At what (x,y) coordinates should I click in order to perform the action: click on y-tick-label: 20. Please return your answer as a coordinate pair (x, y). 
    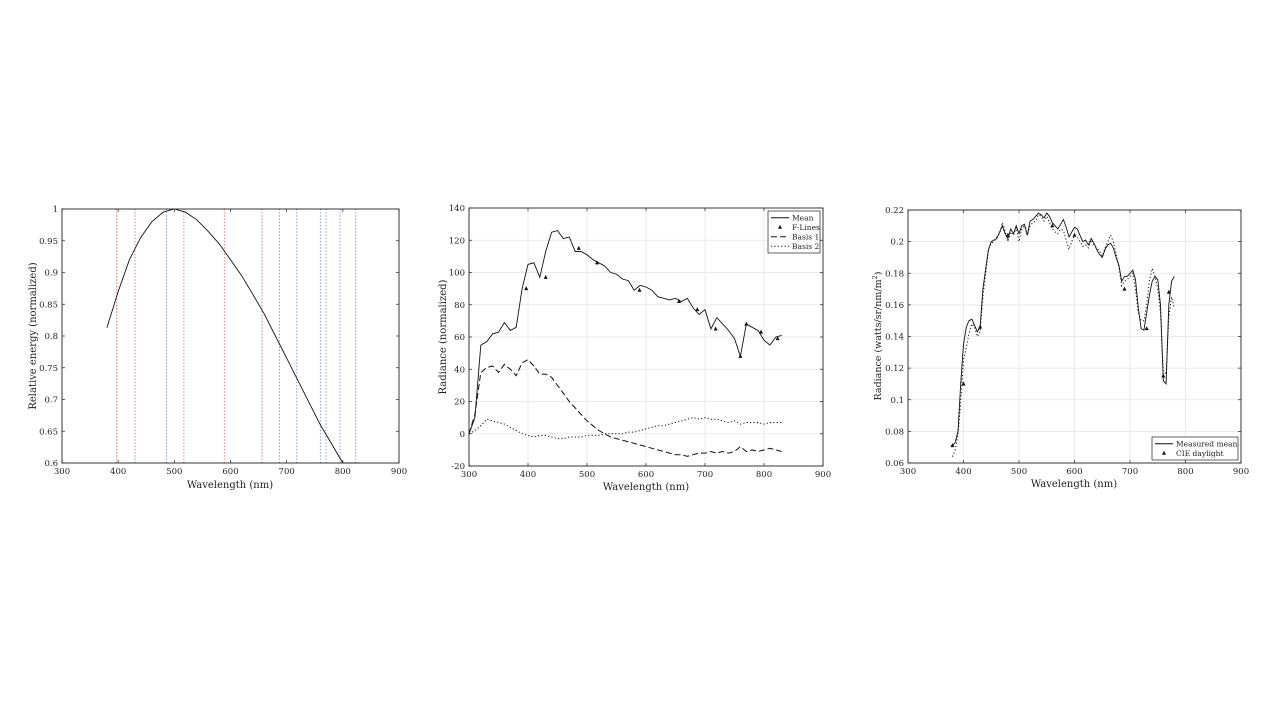
    Looking at the image, I should click on (459, 403).